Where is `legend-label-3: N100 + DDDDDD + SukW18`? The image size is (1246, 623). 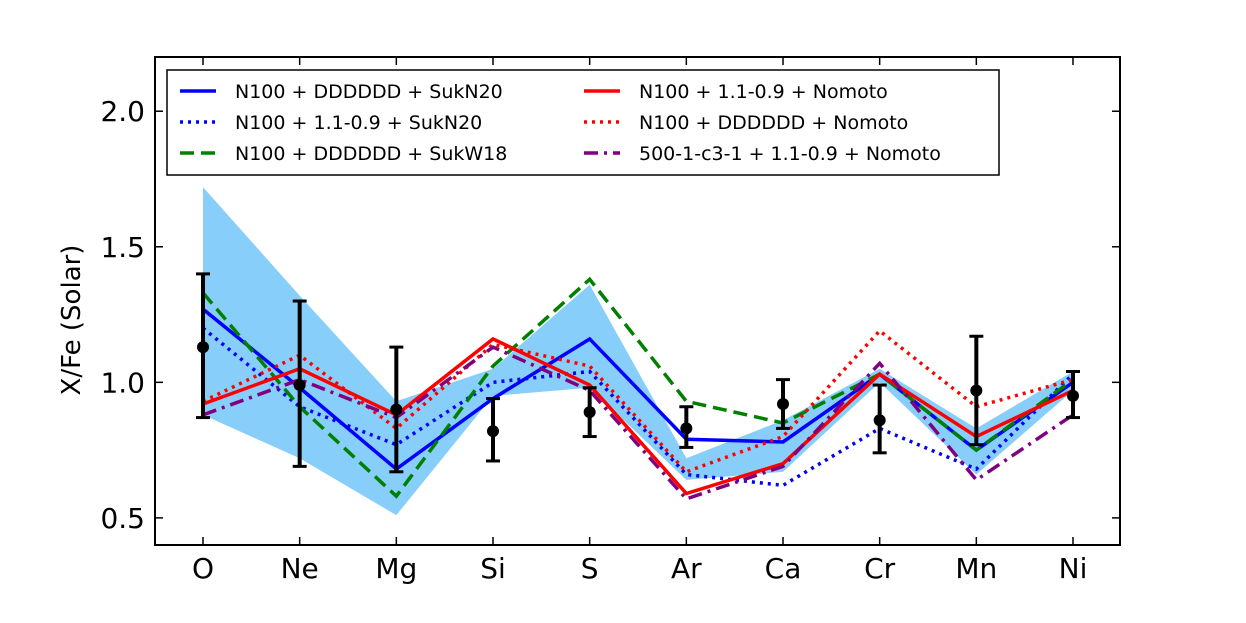
legend-label-3: N100 + DDDDDD + SukW18 is located at coordinates (371, 154).